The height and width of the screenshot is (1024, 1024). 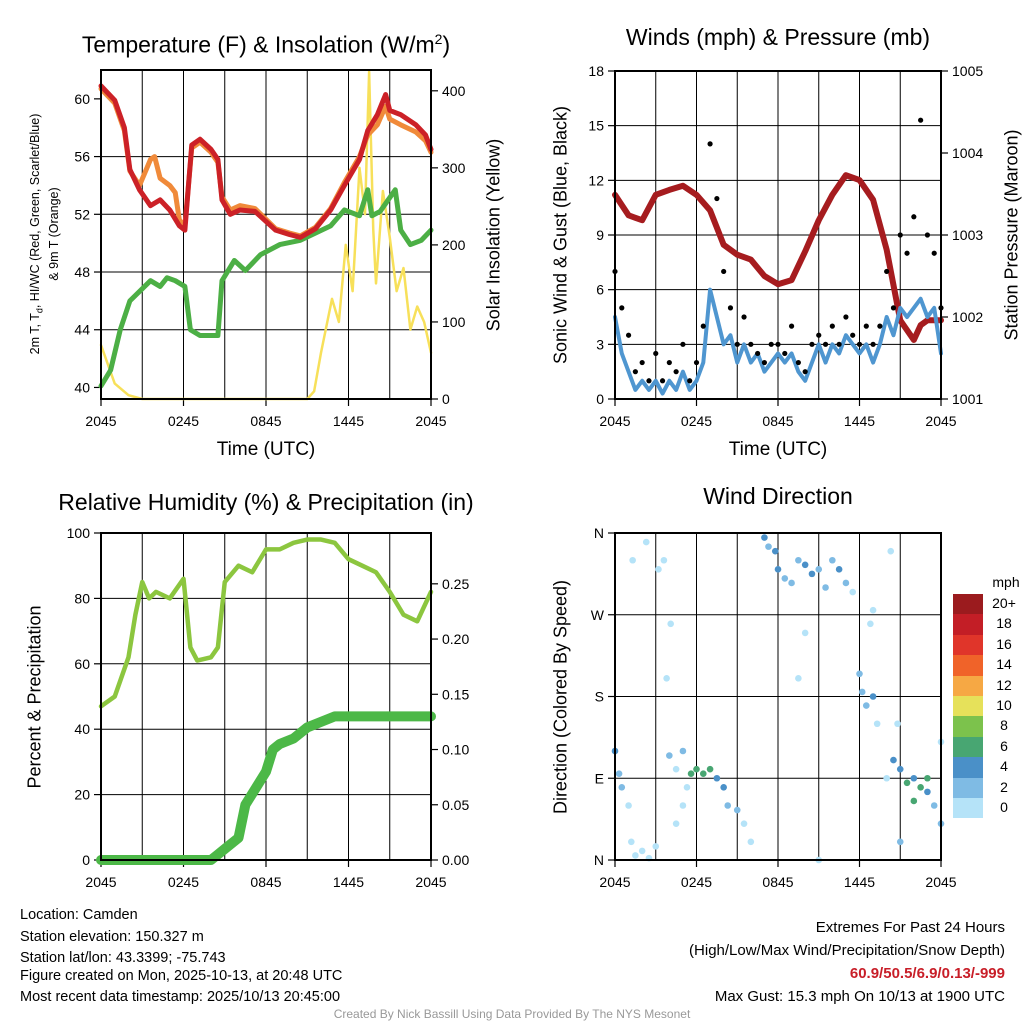 What do you see at coordinates (859, 421) in the screenshot?
I see `x-tick-label: 1445` at bounding box center [859, 421].